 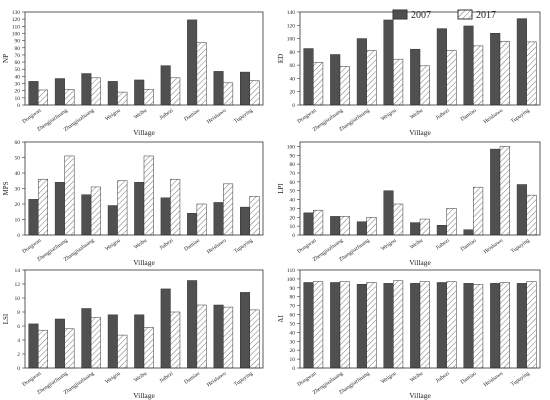 I want to click on y-tick-label: 50, so click(x=293, y=324).